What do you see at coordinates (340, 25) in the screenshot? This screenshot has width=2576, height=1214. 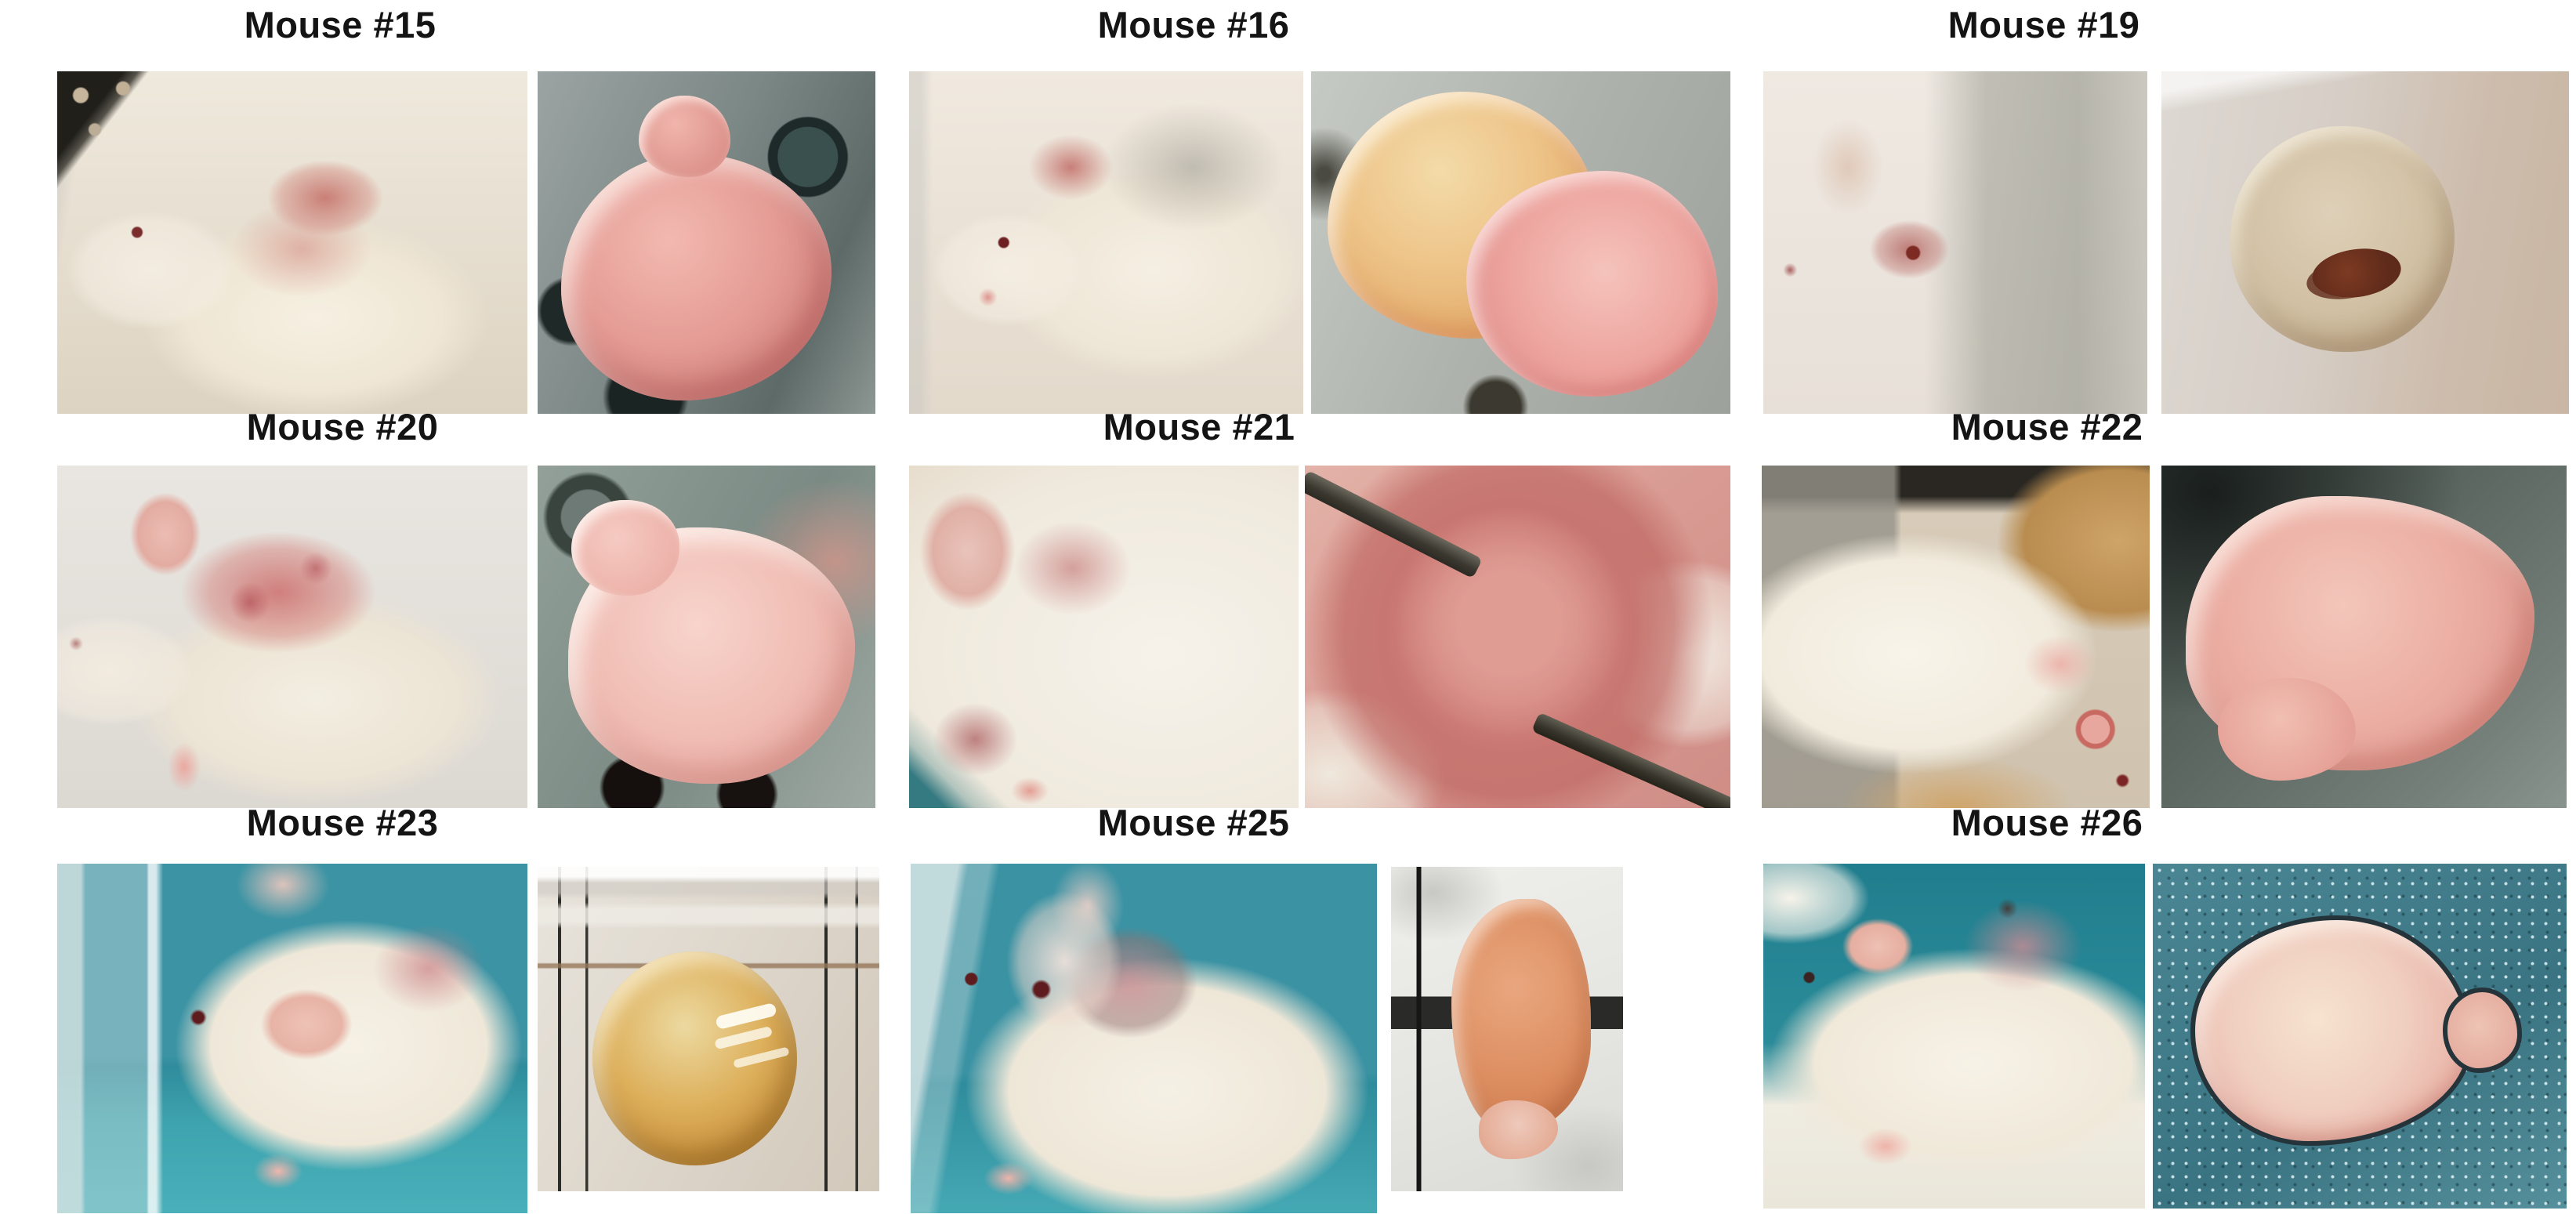 I see `panel-title: Mouse #15` at bounding box center [340, 25].